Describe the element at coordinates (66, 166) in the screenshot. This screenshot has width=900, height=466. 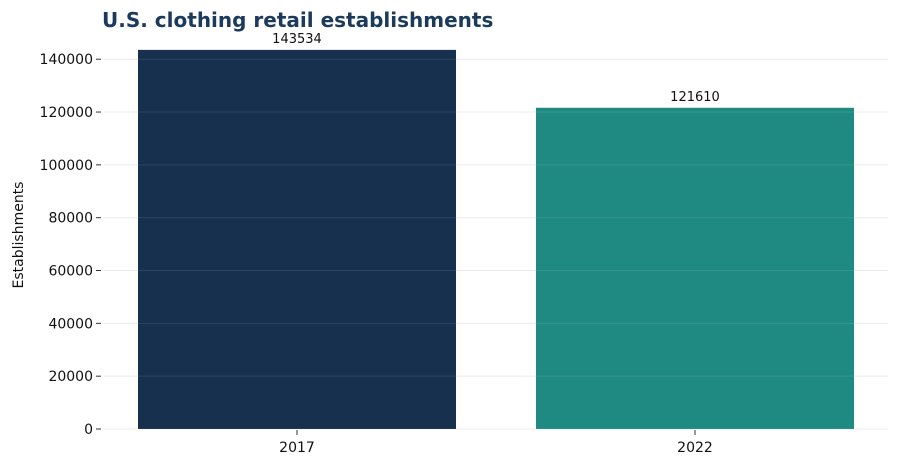
I see `y-tick-label: 100000` at that location.